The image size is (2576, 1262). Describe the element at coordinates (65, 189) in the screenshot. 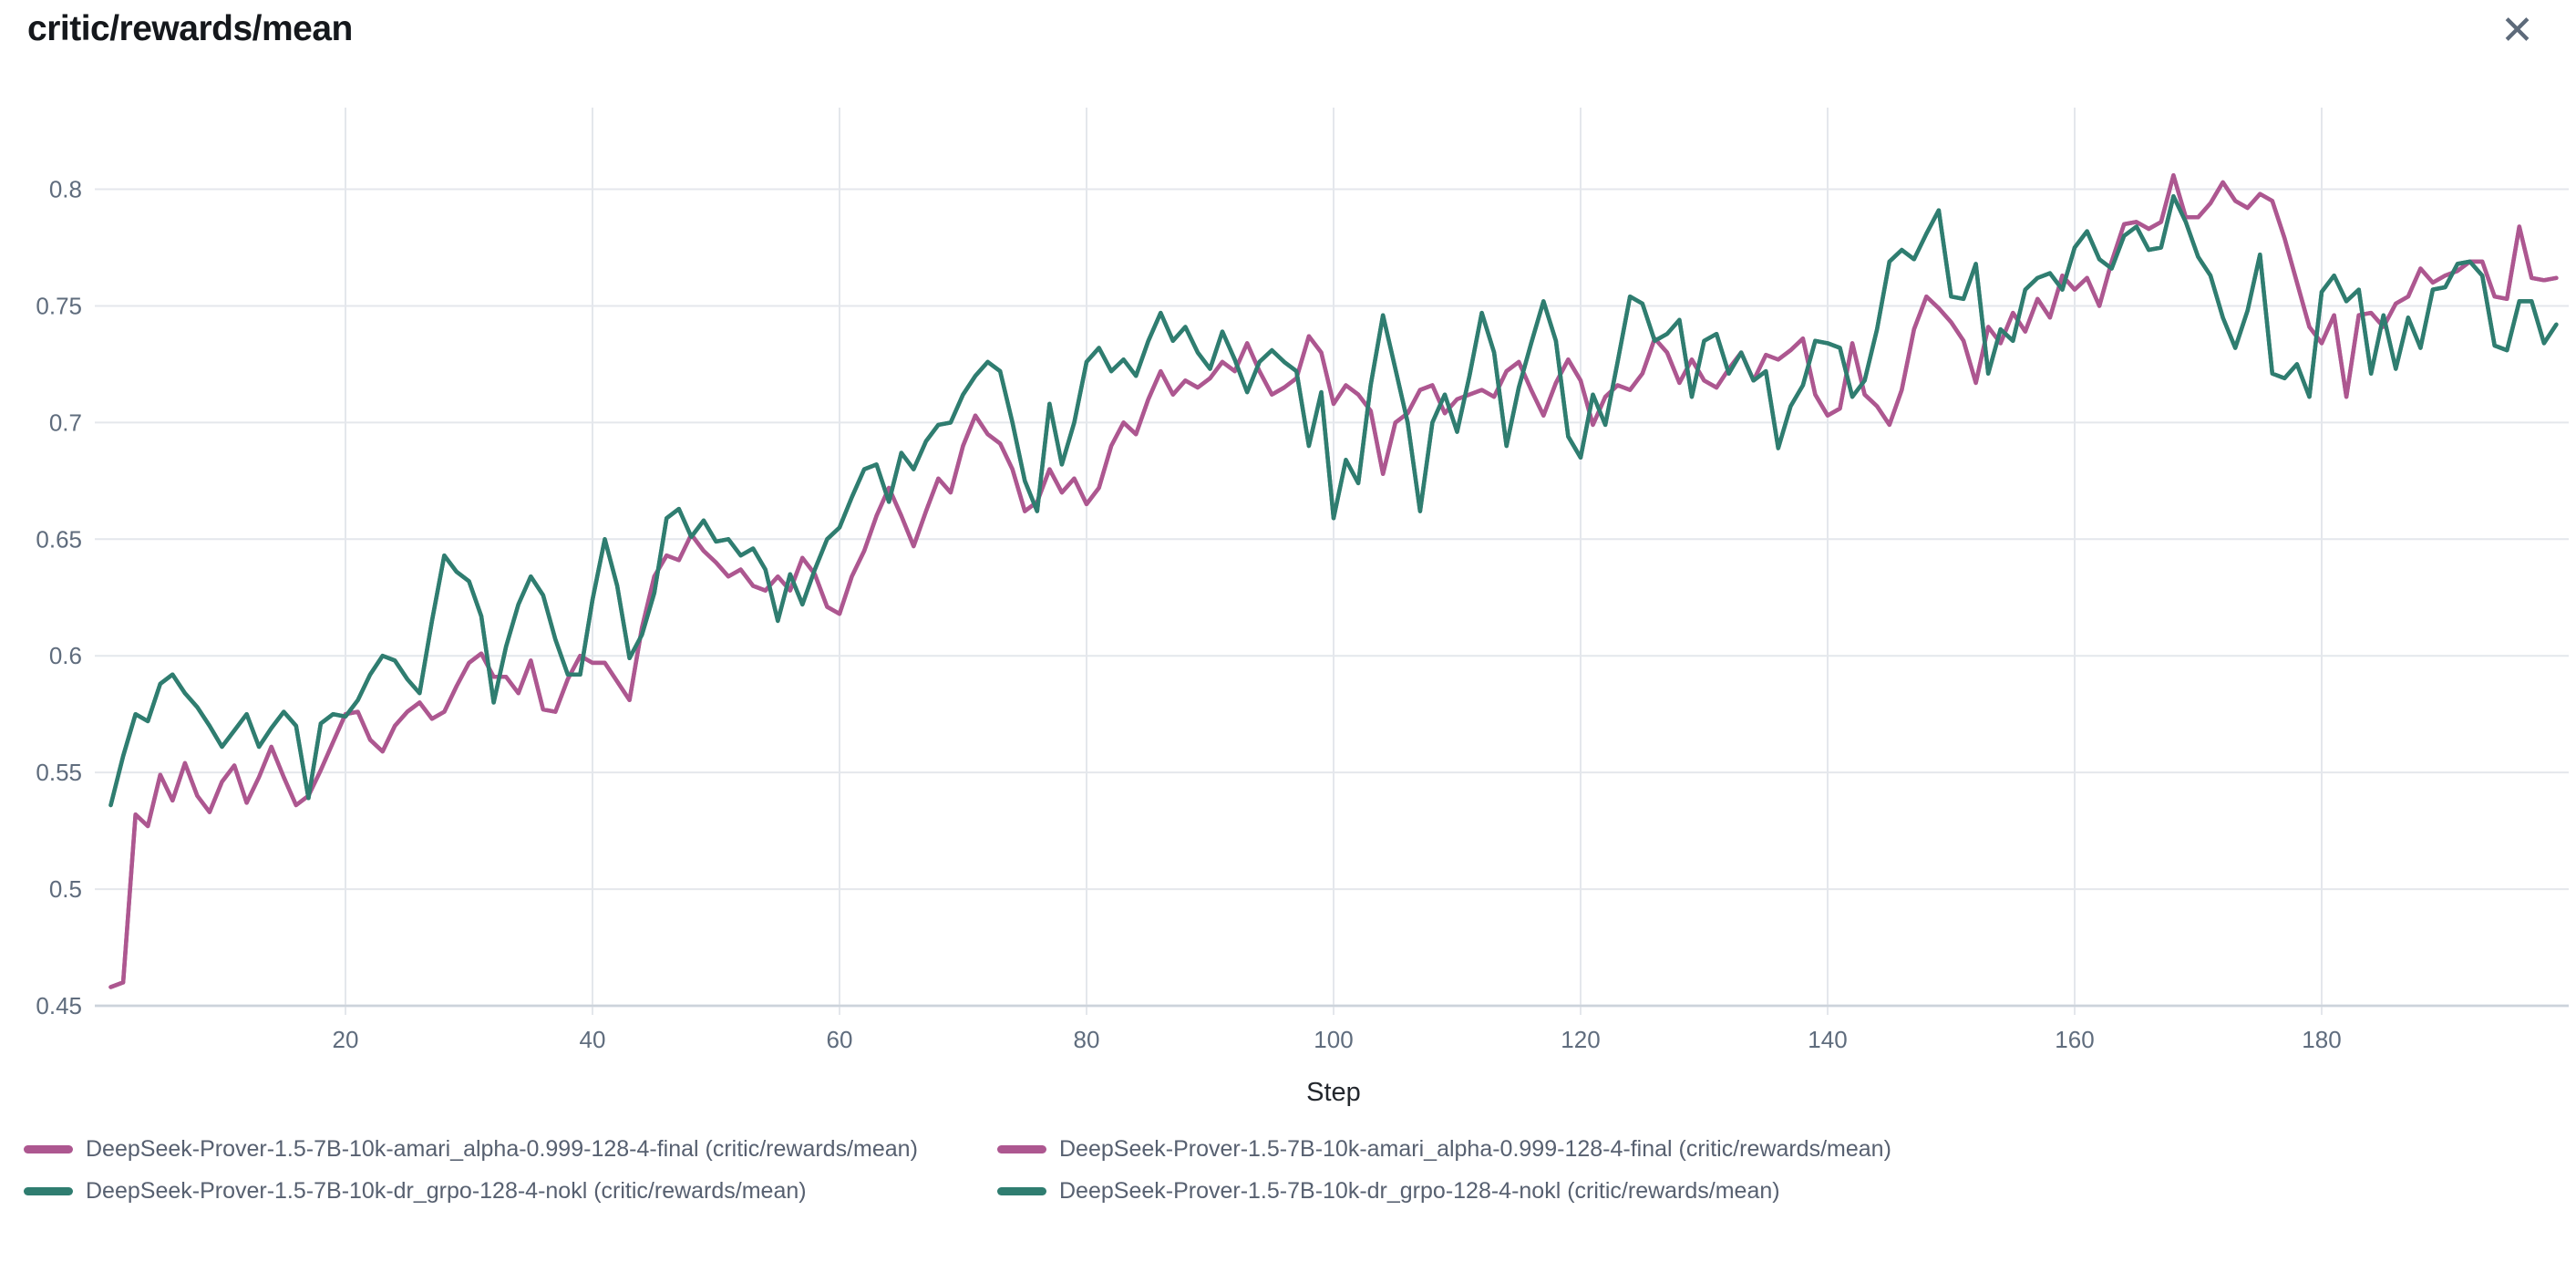

I see `svg-text: 0.8` at that location.